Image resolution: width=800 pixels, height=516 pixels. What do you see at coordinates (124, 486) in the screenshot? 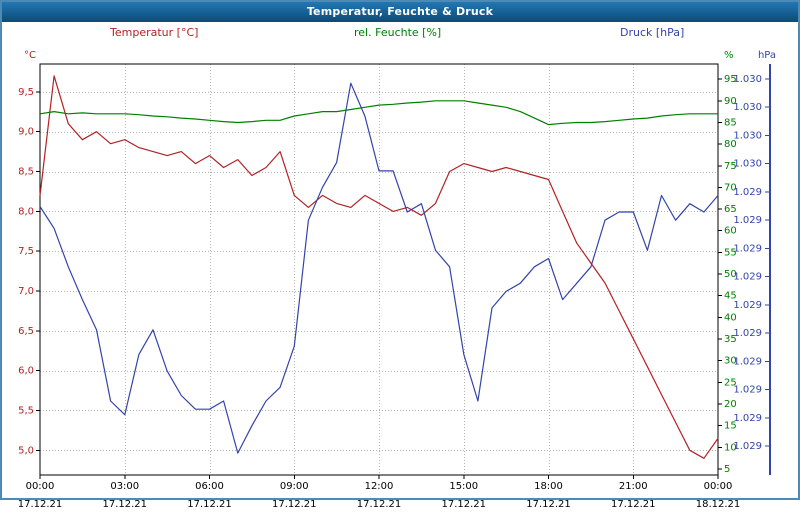
I see `svg-text: 03:00` at bounding box center [124, 486].